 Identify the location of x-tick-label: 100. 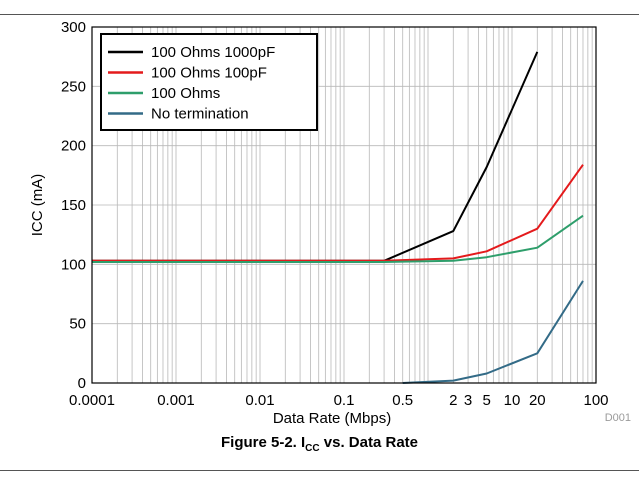
(595, 400).